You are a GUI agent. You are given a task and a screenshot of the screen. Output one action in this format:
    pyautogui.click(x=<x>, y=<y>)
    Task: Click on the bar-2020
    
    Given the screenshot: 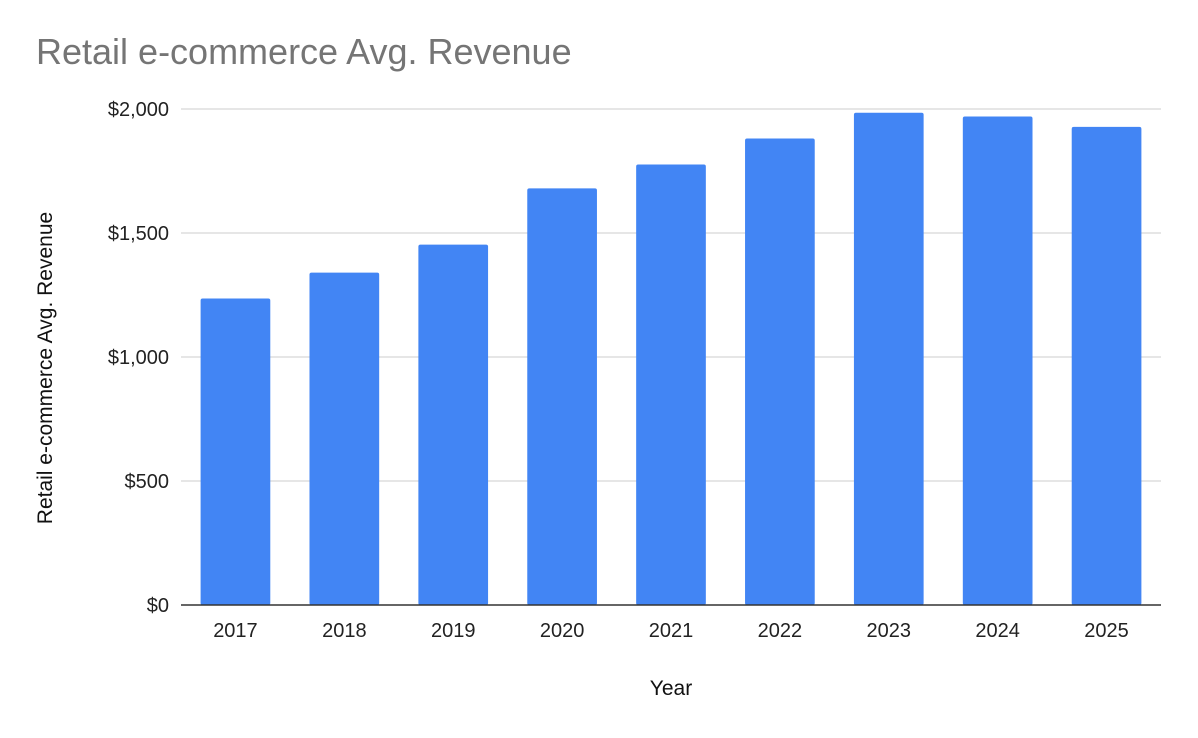 What is the action you would take?
    pyautogui.click(x=562, y=397)
    